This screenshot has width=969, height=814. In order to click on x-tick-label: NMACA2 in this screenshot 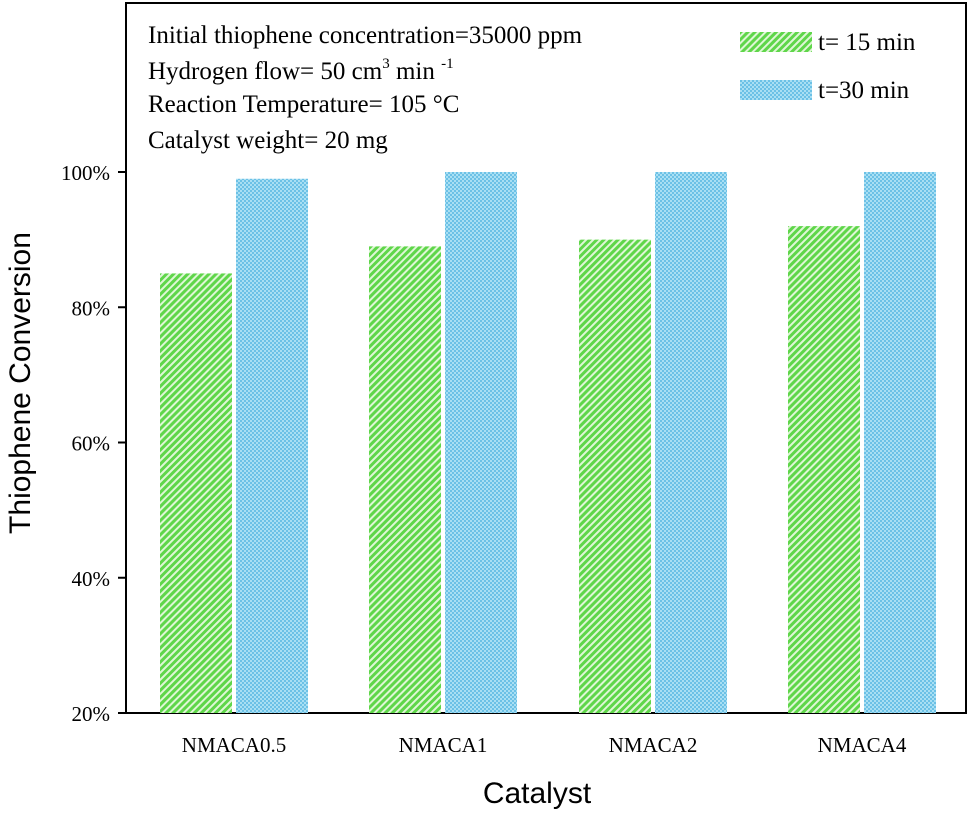, I will do `click(653, 745)`.